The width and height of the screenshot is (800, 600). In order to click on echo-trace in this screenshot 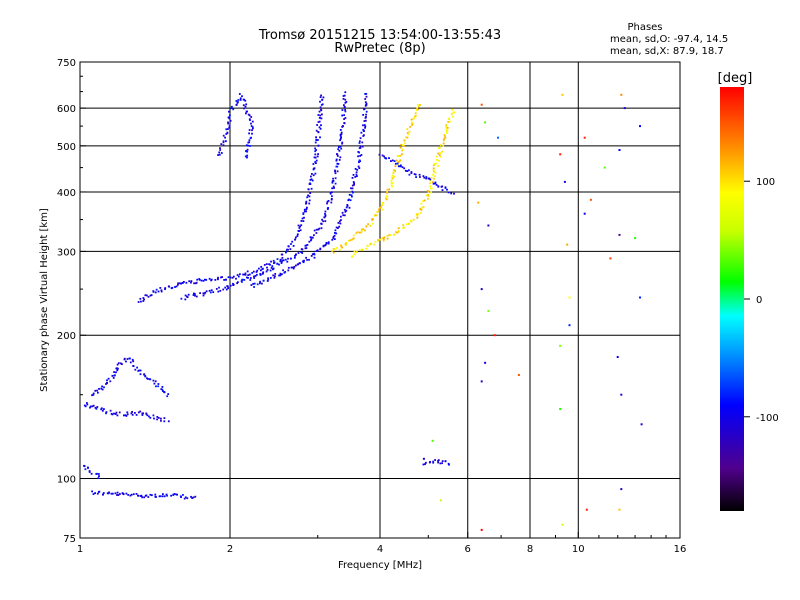, I will do `click(403, 183)`.